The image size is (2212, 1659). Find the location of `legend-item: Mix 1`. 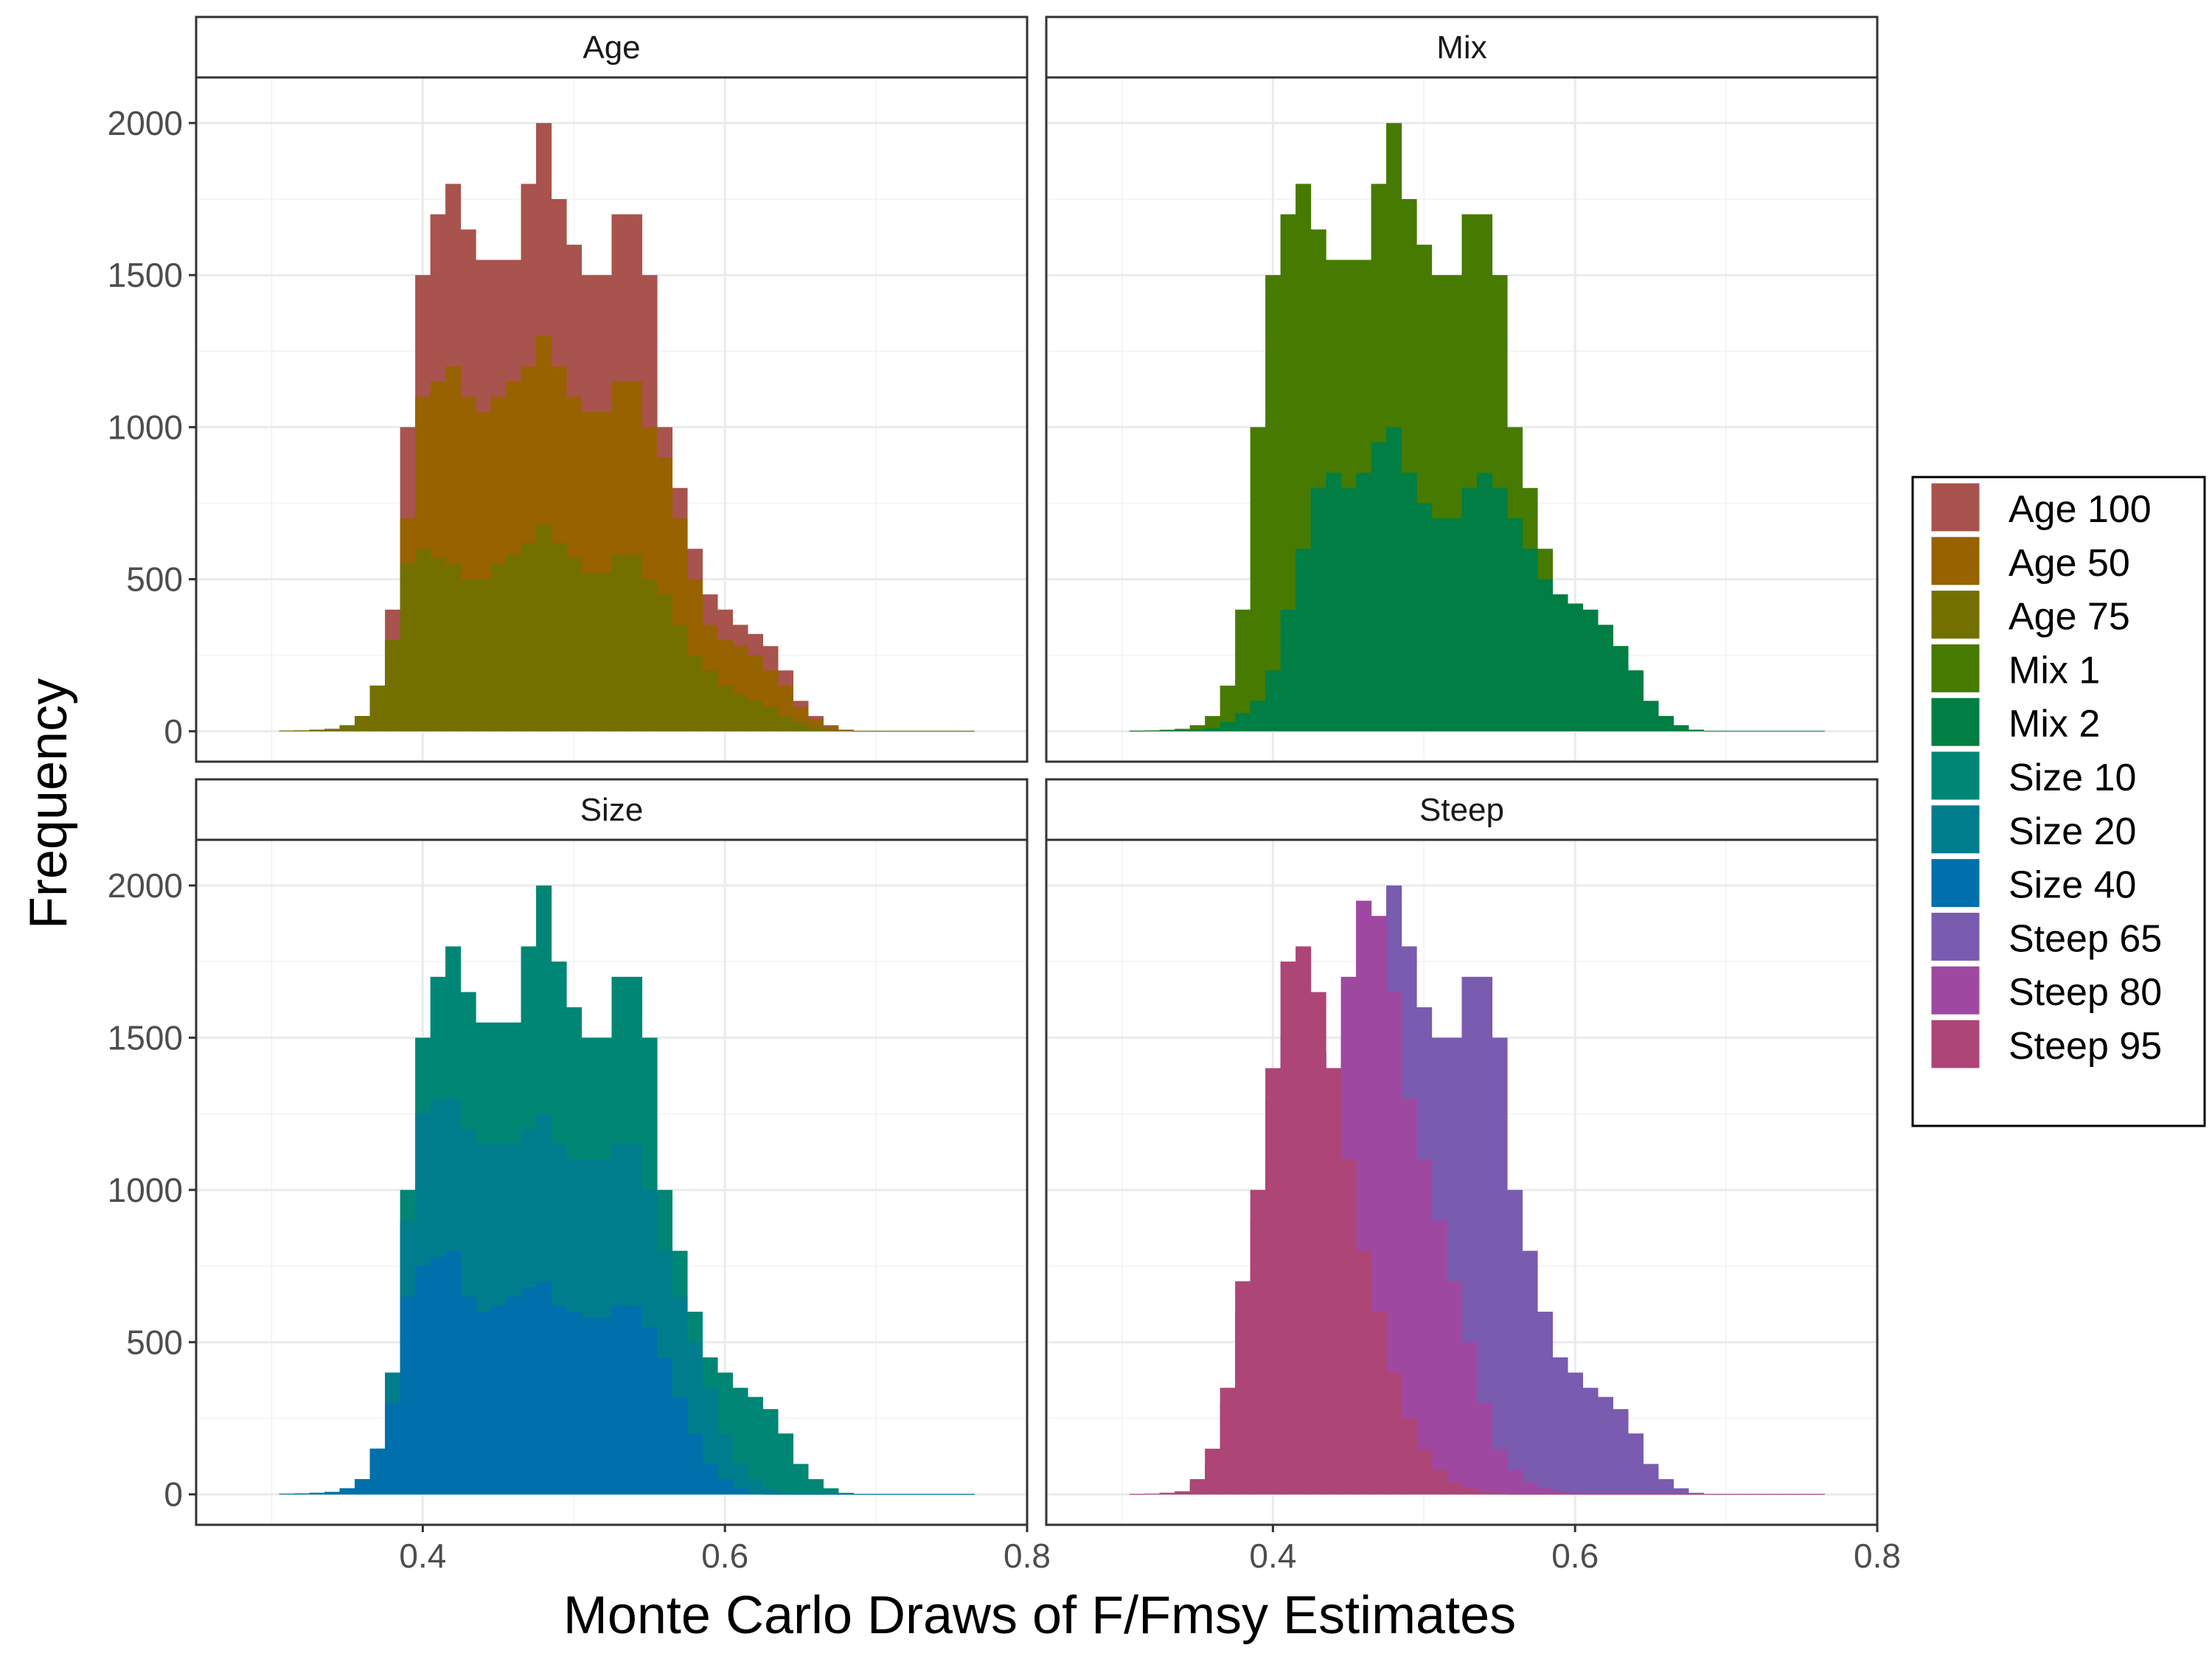

legend-item: Mix 1 is located at coordinates (2014, 668).